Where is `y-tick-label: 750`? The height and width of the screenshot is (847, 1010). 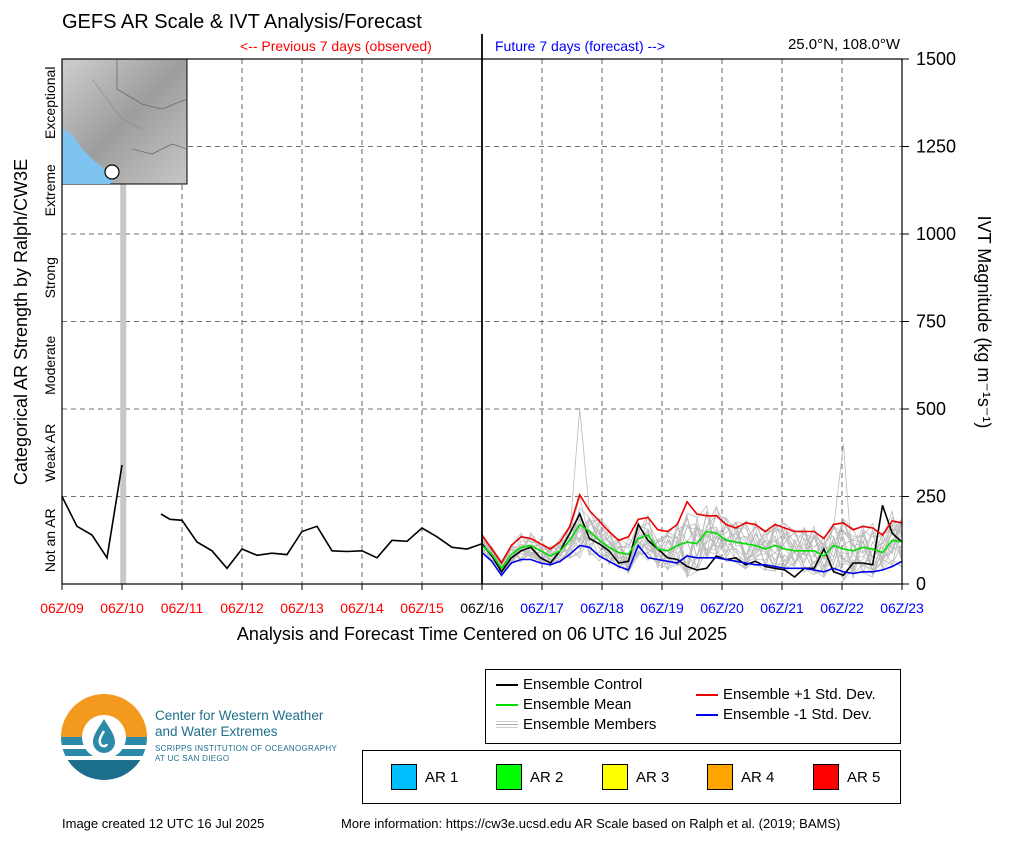 y-tick-label: 750 is located at coordinates (931, 322).